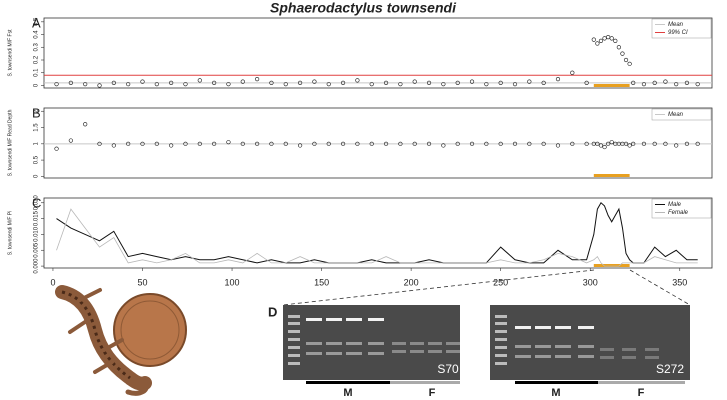  What do you see at coordinates (37, 34) in the screenshot?
I see `y-tick-label: 0.4` at bounding box center [37, 34].